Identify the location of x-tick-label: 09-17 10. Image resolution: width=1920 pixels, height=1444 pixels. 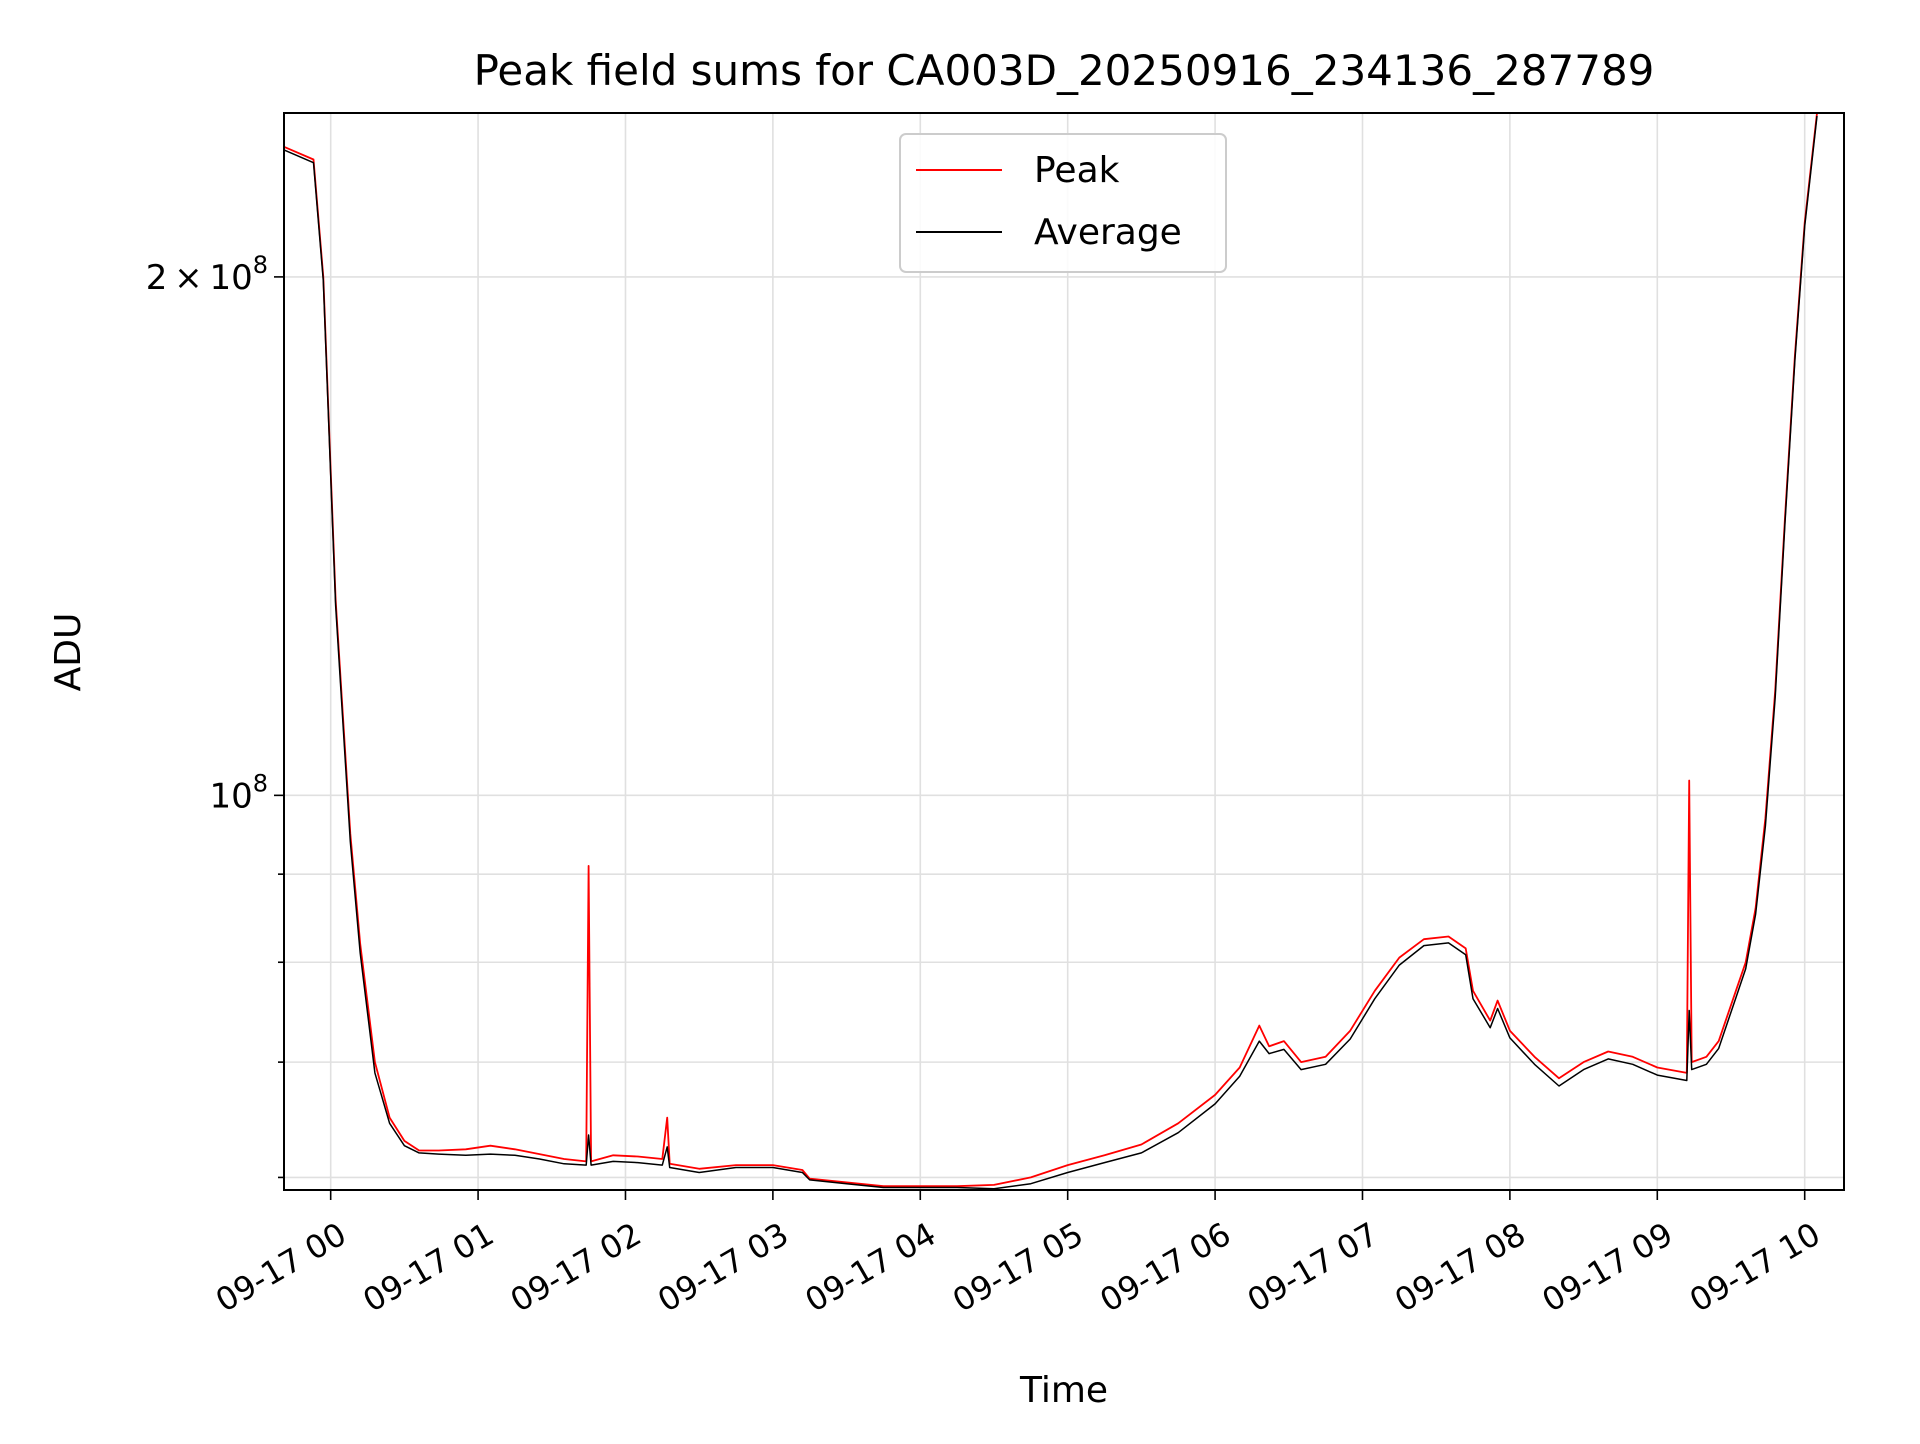
(1755, 1267).